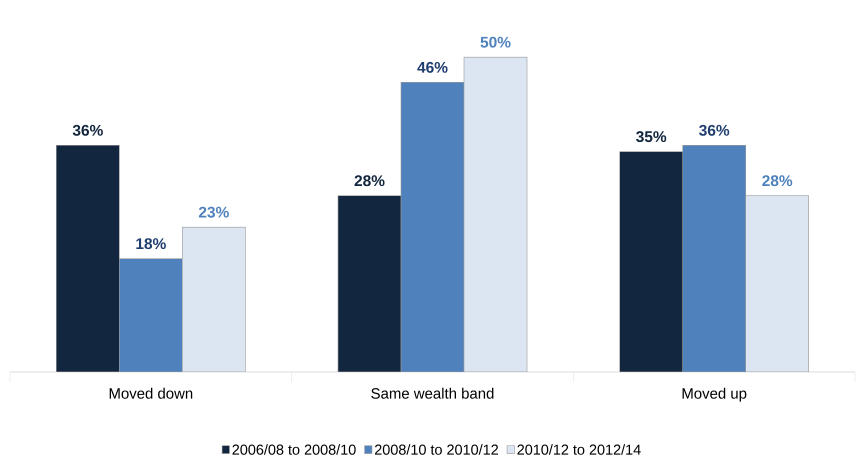 Image resolution: width=858 pixels, height=458 pixels. Describe the element at coordinates (436, 449) in the screenshot. I see `legend-label: 2008/10 to 2010/12` at that location.